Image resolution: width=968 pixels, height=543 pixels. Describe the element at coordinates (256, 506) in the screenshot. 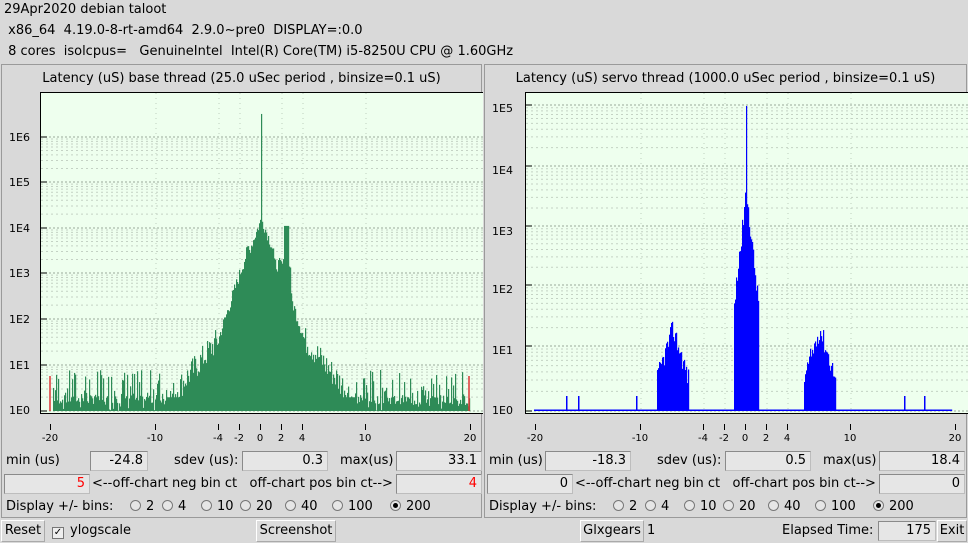

I see `base-bins-radio-20: 20` at that location.